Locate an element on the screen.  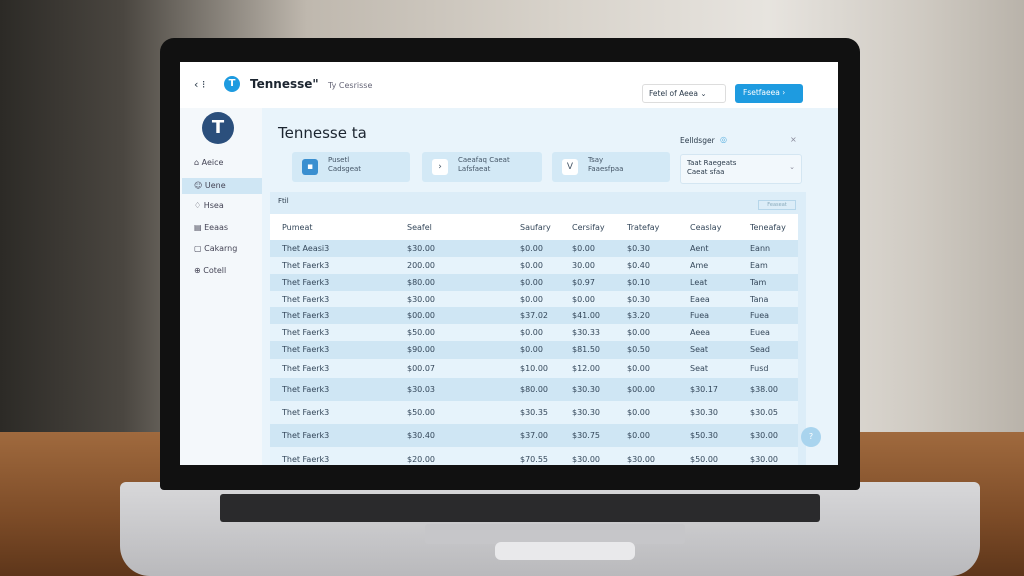
sidebar-label: Hsea is located at coordinates (213, 205).